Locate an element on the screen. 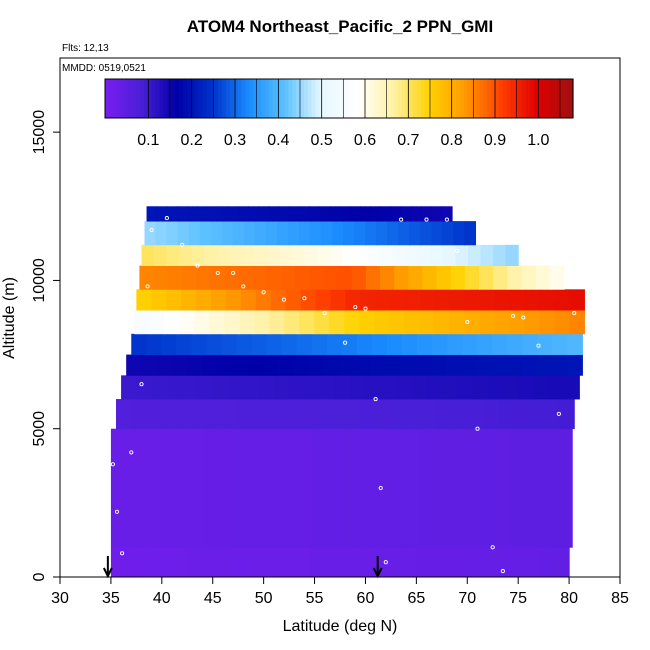 This screenshot has width=650, height=650. colorbar-tick-label: 0.7 is located at coordinates (408, 140).